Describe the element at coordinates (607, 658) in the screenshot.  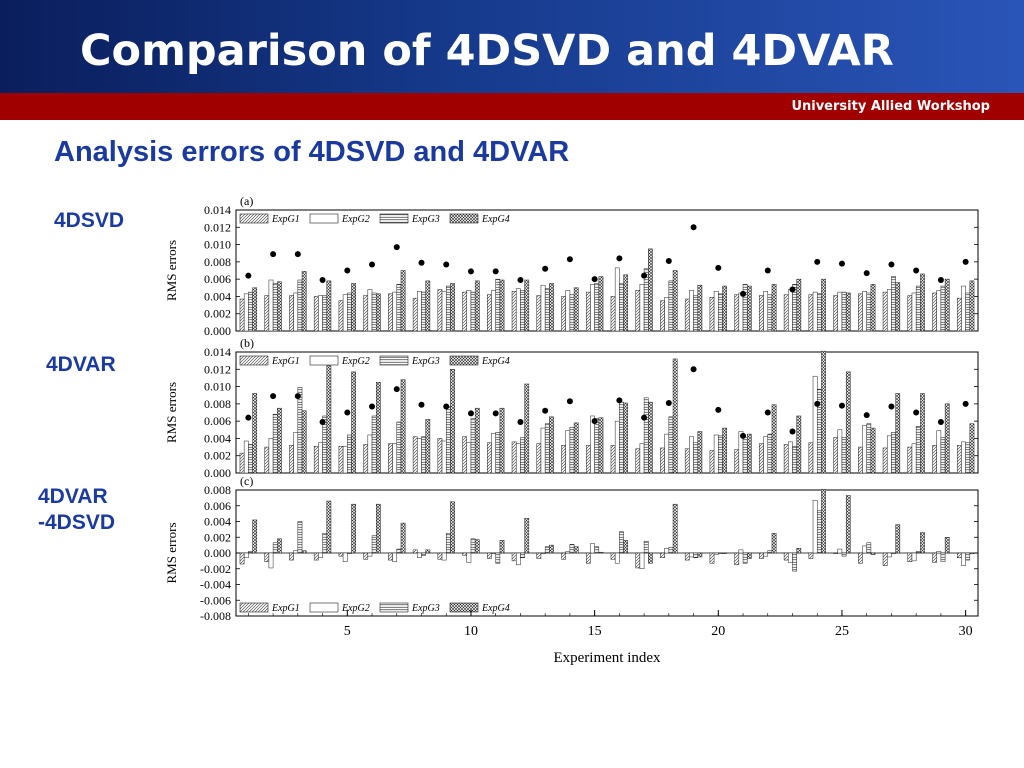
I see `x-axis-label: Experiment index` at that location.